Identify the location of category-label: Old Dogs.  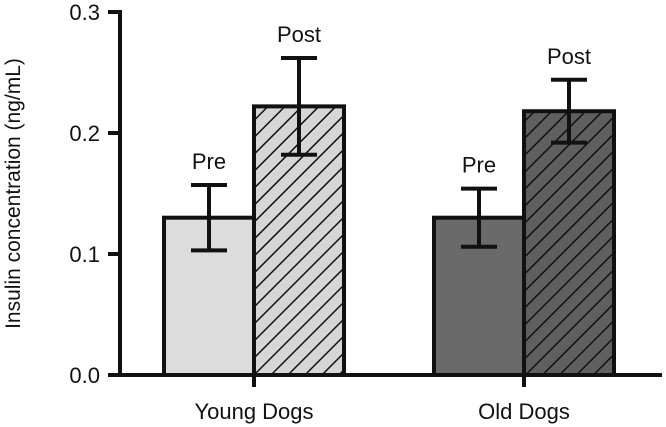
(524, 411).